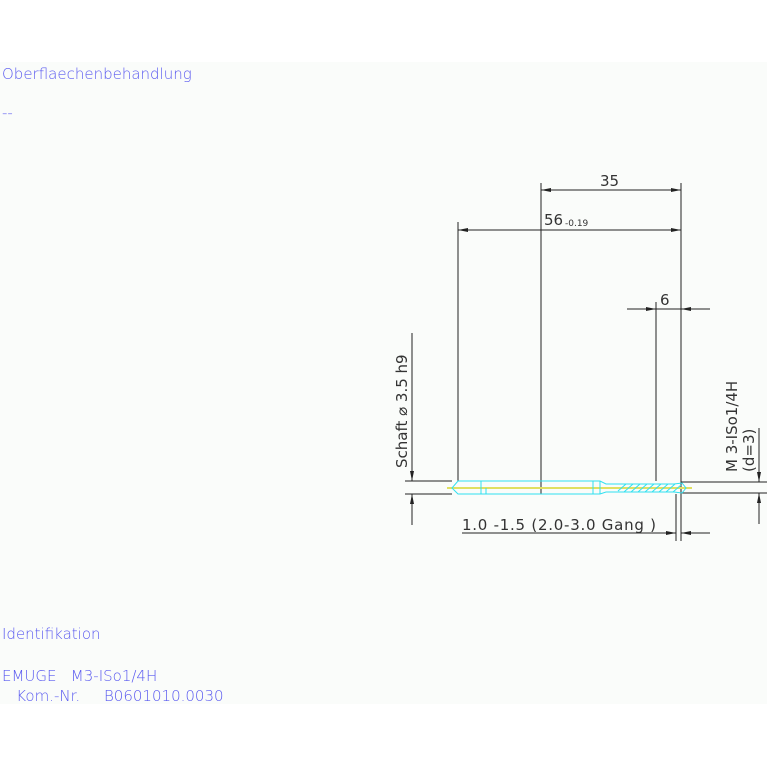 This screenshot has height=767, width=767. Describe the element at coordinates (7, 113) in the screenshot. I see `surface-treatment-value: --` at that location.